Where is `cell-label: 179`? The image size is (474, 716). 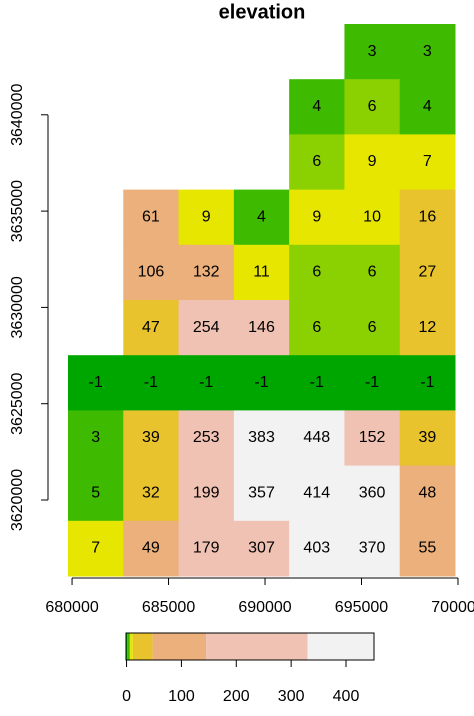 cell-label: 179 is located at coordinates (206, 548).